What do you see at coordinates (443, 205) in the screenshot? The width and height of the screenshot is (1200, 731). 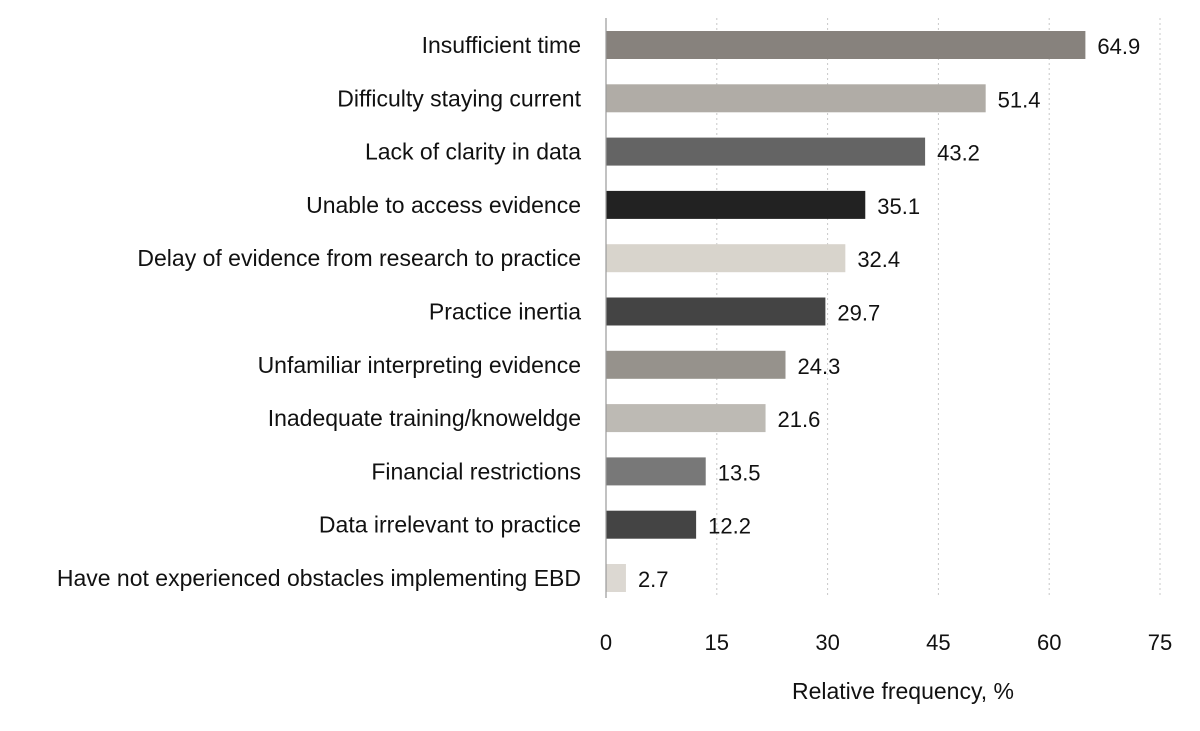 I see `category-label: Unable to access evidence` at bounding box center [443, 205].